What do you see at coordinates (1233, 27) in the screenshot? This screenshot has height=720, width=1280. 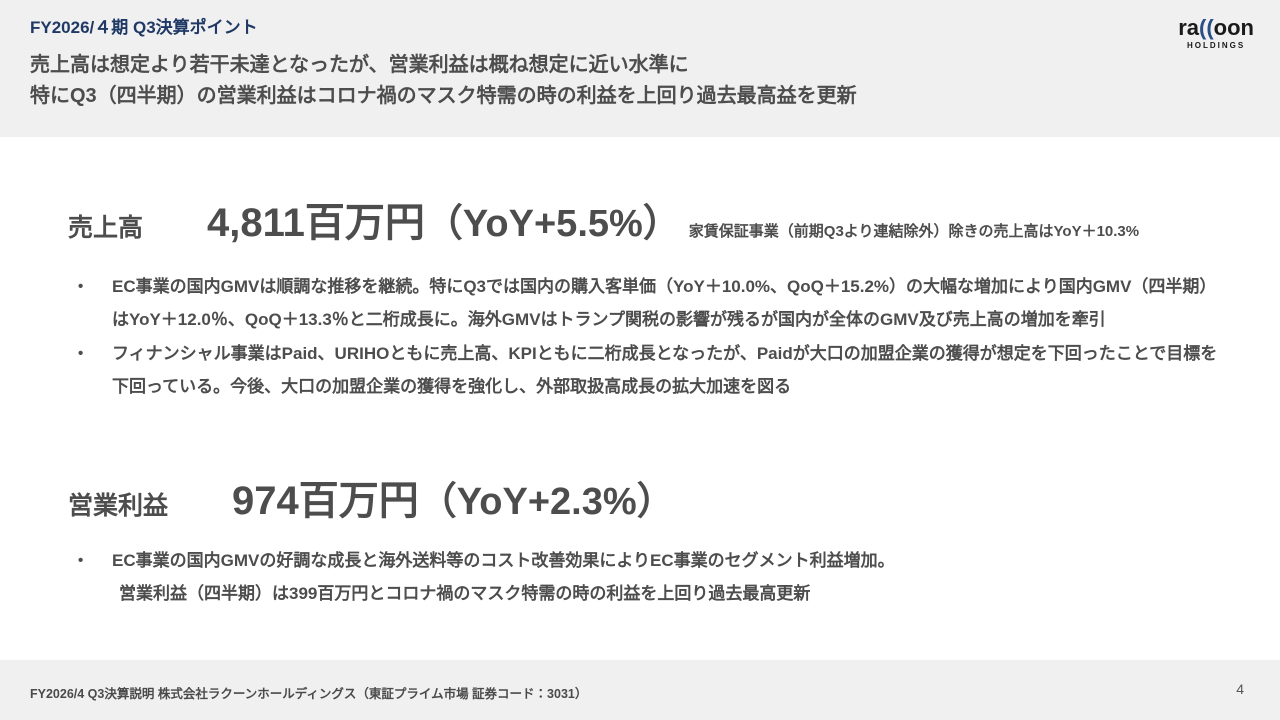 I see `logo-text-oon: oon` at bounding box center [1233, 27].